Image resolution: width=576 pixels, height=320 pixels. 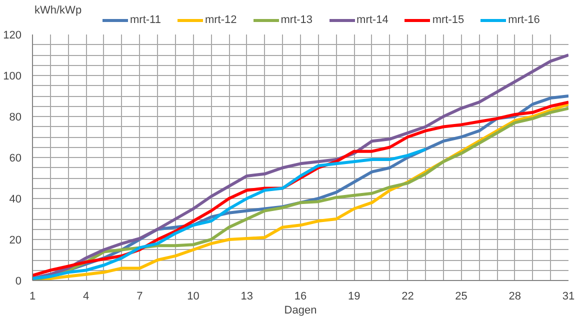 What do you see at coordinates (58, 10) in the screenshot?
I see `y-axis-title: kWh/kWp` at bounding box center [58, 10].